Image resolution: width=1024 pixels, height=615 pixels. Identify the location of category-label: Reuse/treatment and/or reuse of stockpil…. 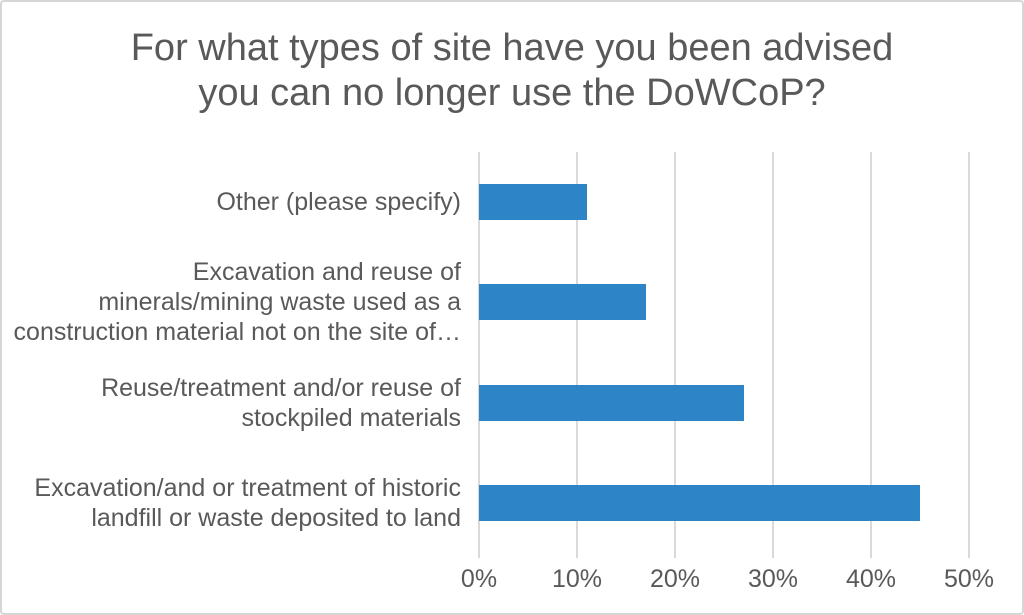
(281, 402).